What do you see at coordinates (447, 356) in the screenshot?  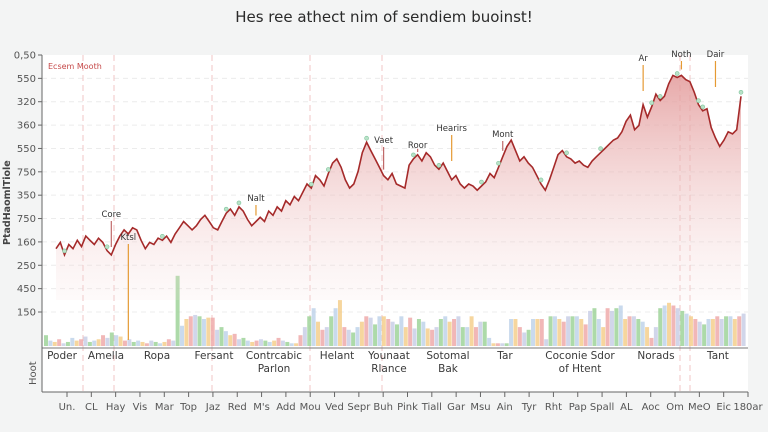 I see `category-label: Sotomal` at bounding box center [447, 356].